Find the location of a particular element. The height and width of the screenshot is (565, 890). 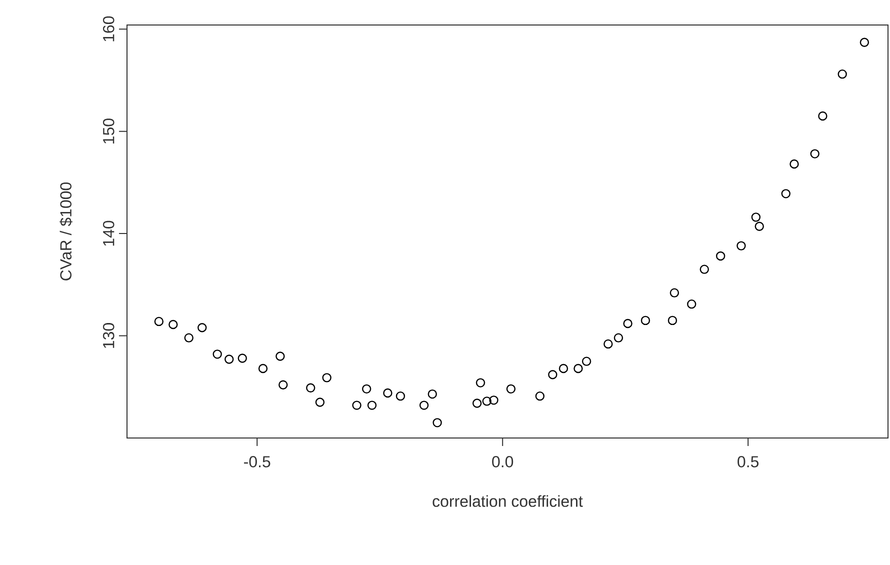

x-tick-label: 0.5 is located at coordinates (748, 462).